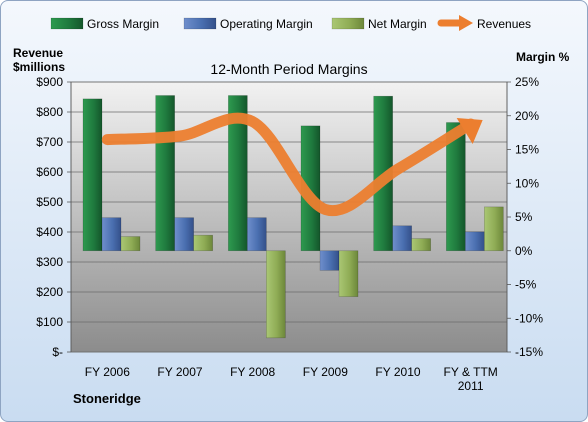 Image resolution: width=588 pixels, height=422 pixels. I want to click on right-tick-label: 10%, so click(527, 183).